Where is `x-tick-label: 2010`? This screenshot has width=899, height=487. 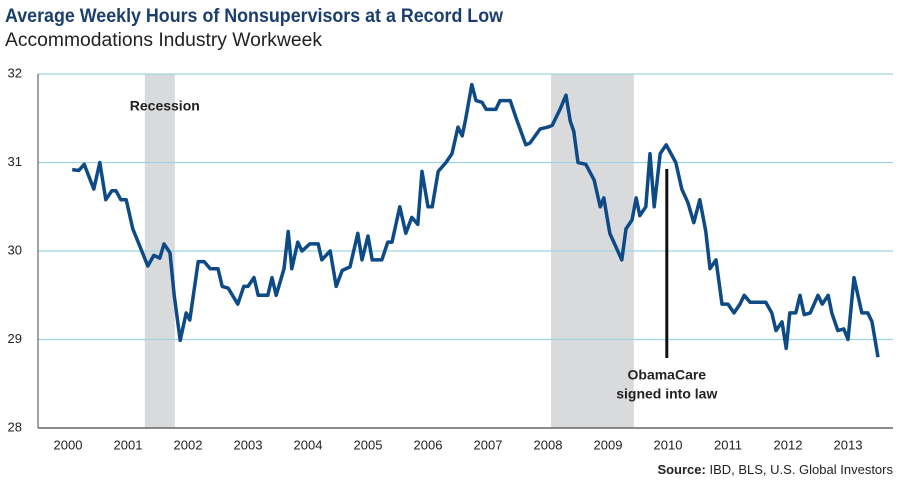 x-tick-label: 2010 is located at coordinates (668, 444).